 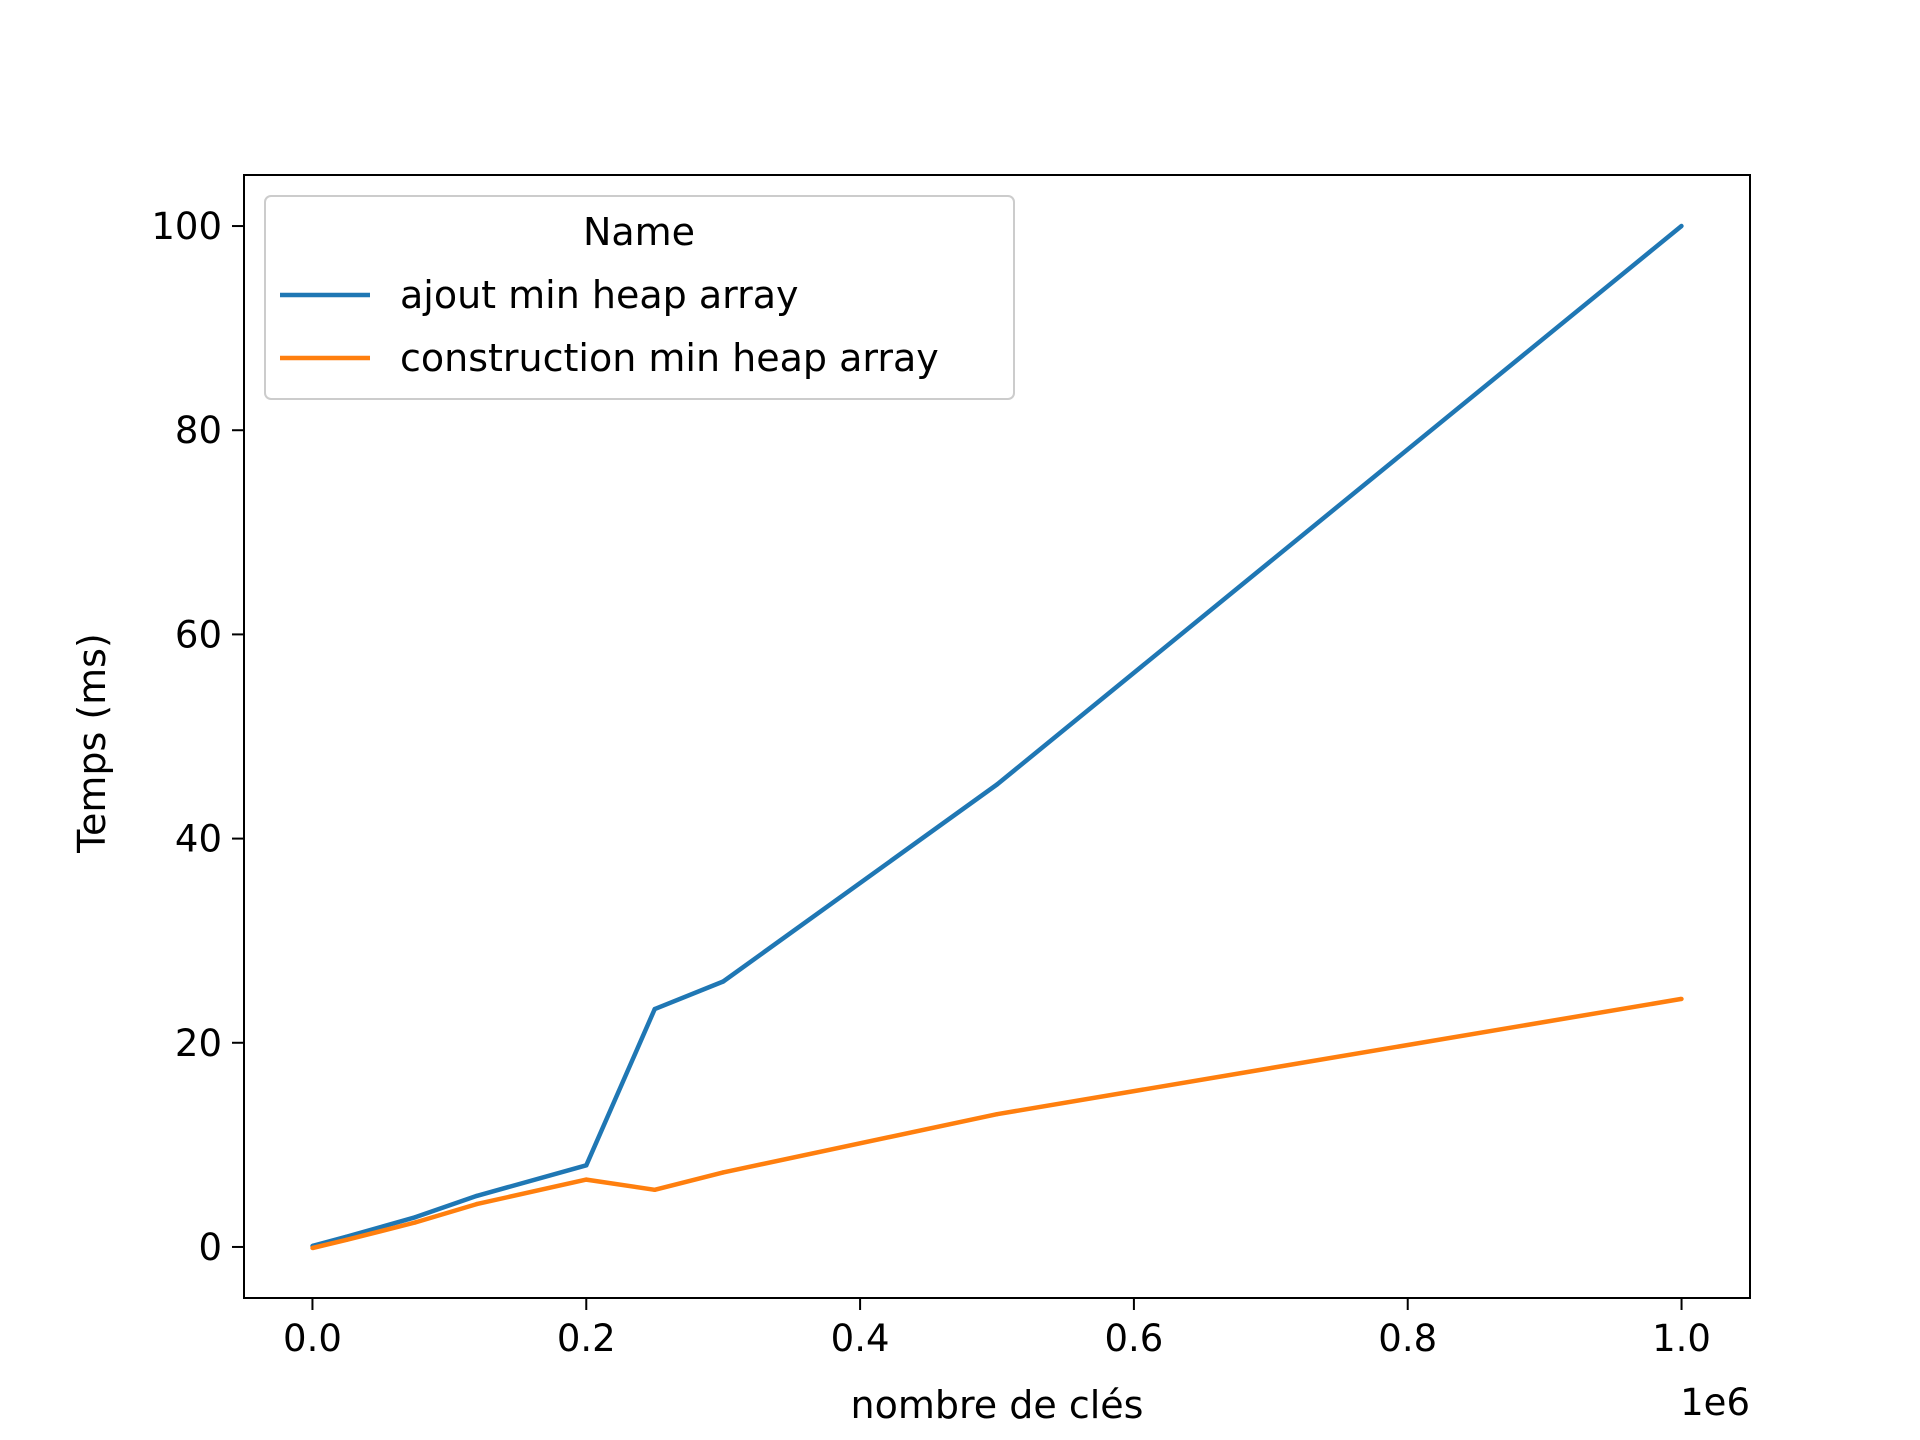 I want to click on legend-title: Name, so click(x=639, y=232).